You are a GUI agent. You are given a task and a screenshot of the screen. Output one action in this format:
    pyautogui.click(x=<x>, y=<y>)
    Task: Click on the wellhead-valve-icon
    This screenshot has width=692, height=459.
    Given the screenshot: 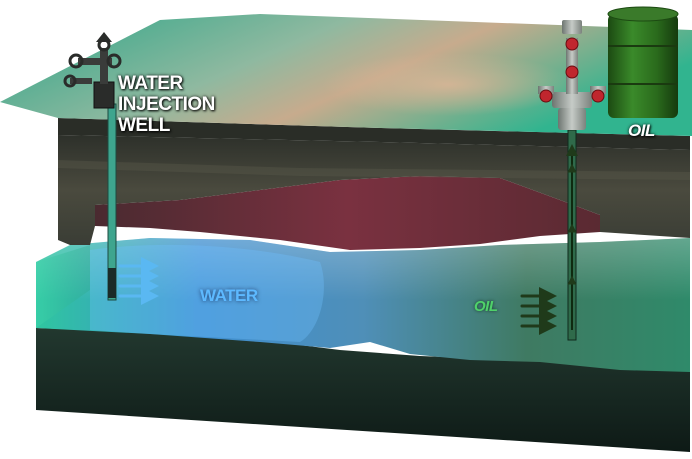 What is the action you would take?
    pyautogui.click(x=92, y=70)
    